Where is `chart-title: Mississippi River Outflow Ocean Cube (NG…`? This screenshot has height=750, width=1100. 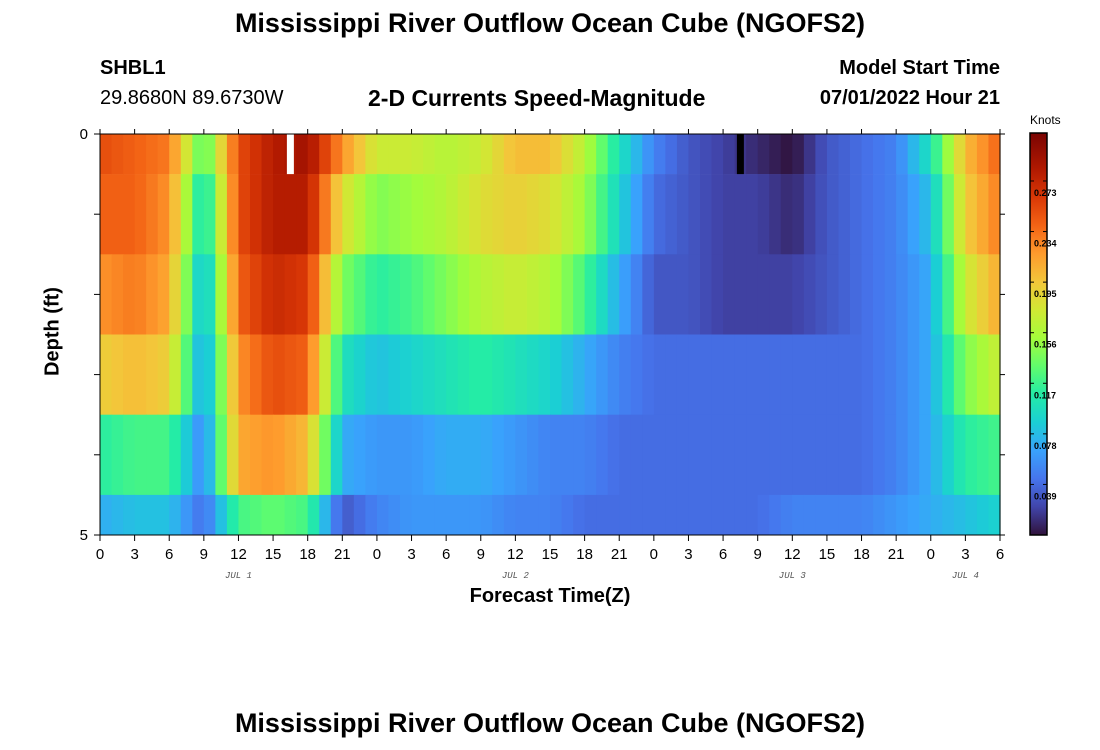 chart-title: Mississippi River Outflow Ocean Cube (NG… is located at coordinates (550, 23).